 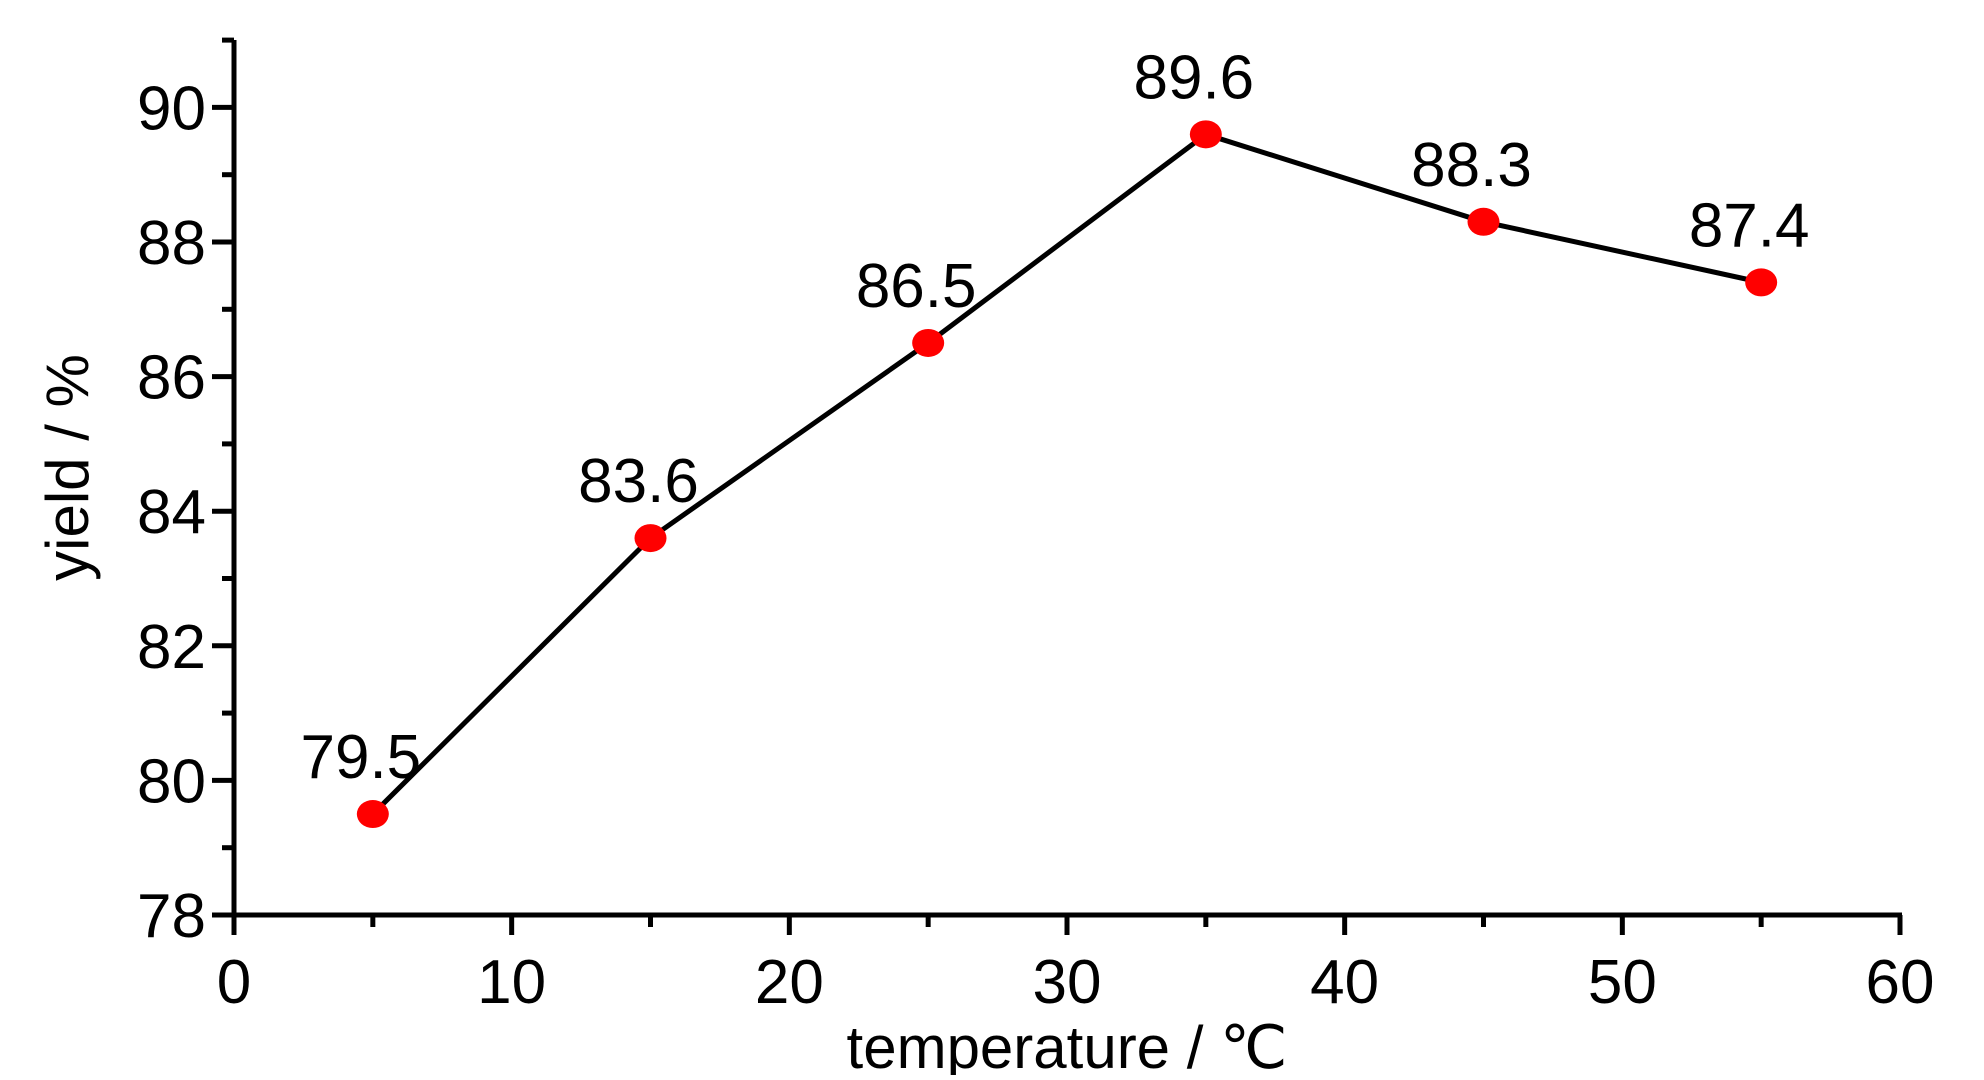 What do you see at coordinates (916, 286) in the screenshot?
I see `data-label: 86.5` at bounding box center [916, 286].